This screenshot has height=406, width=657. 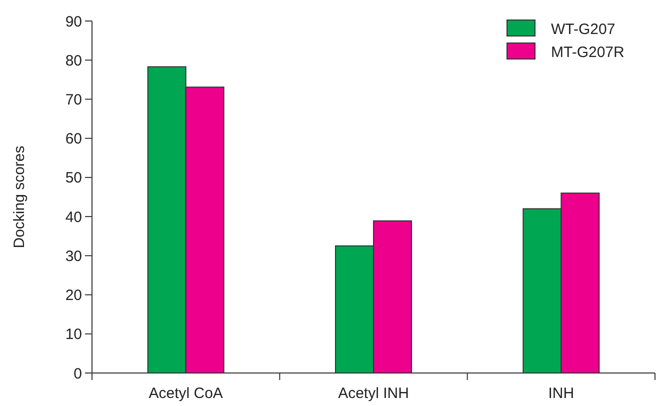 I want to click on y-tick-label: 80, so click(x=73, y=61).